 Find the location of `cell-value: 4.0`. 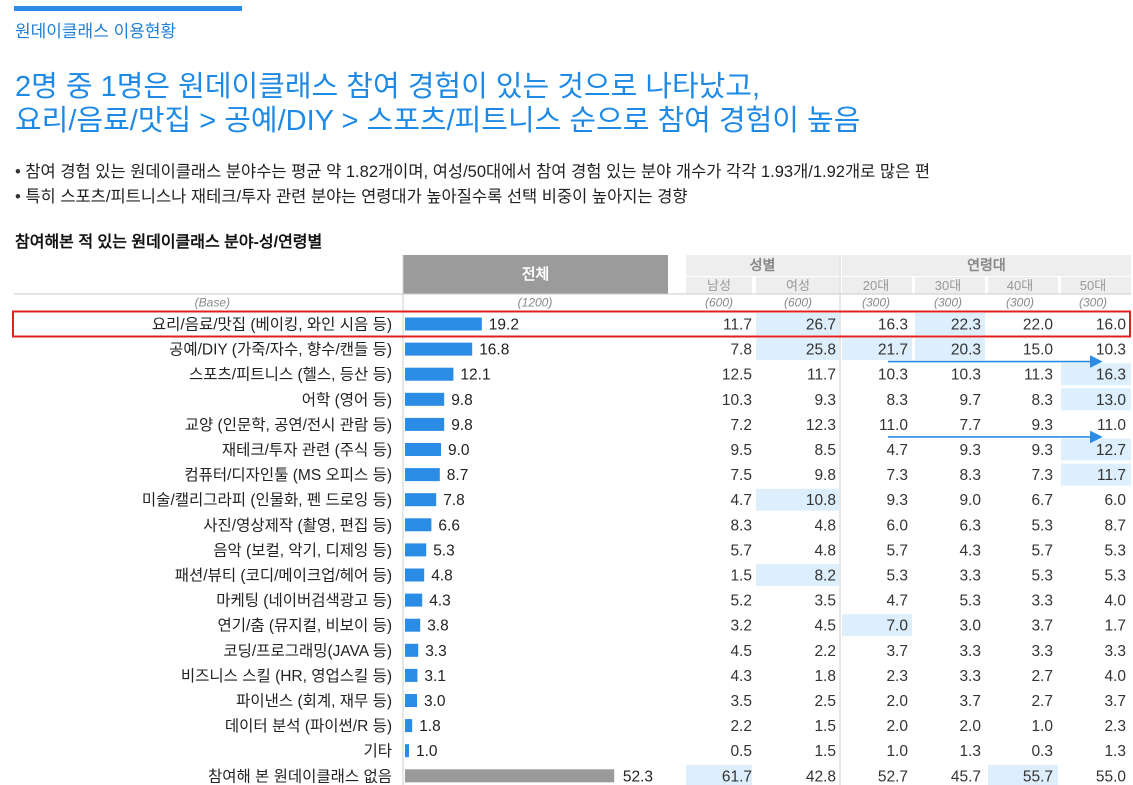

cell-value: 4.0 is located at coordinates (1115, 601).